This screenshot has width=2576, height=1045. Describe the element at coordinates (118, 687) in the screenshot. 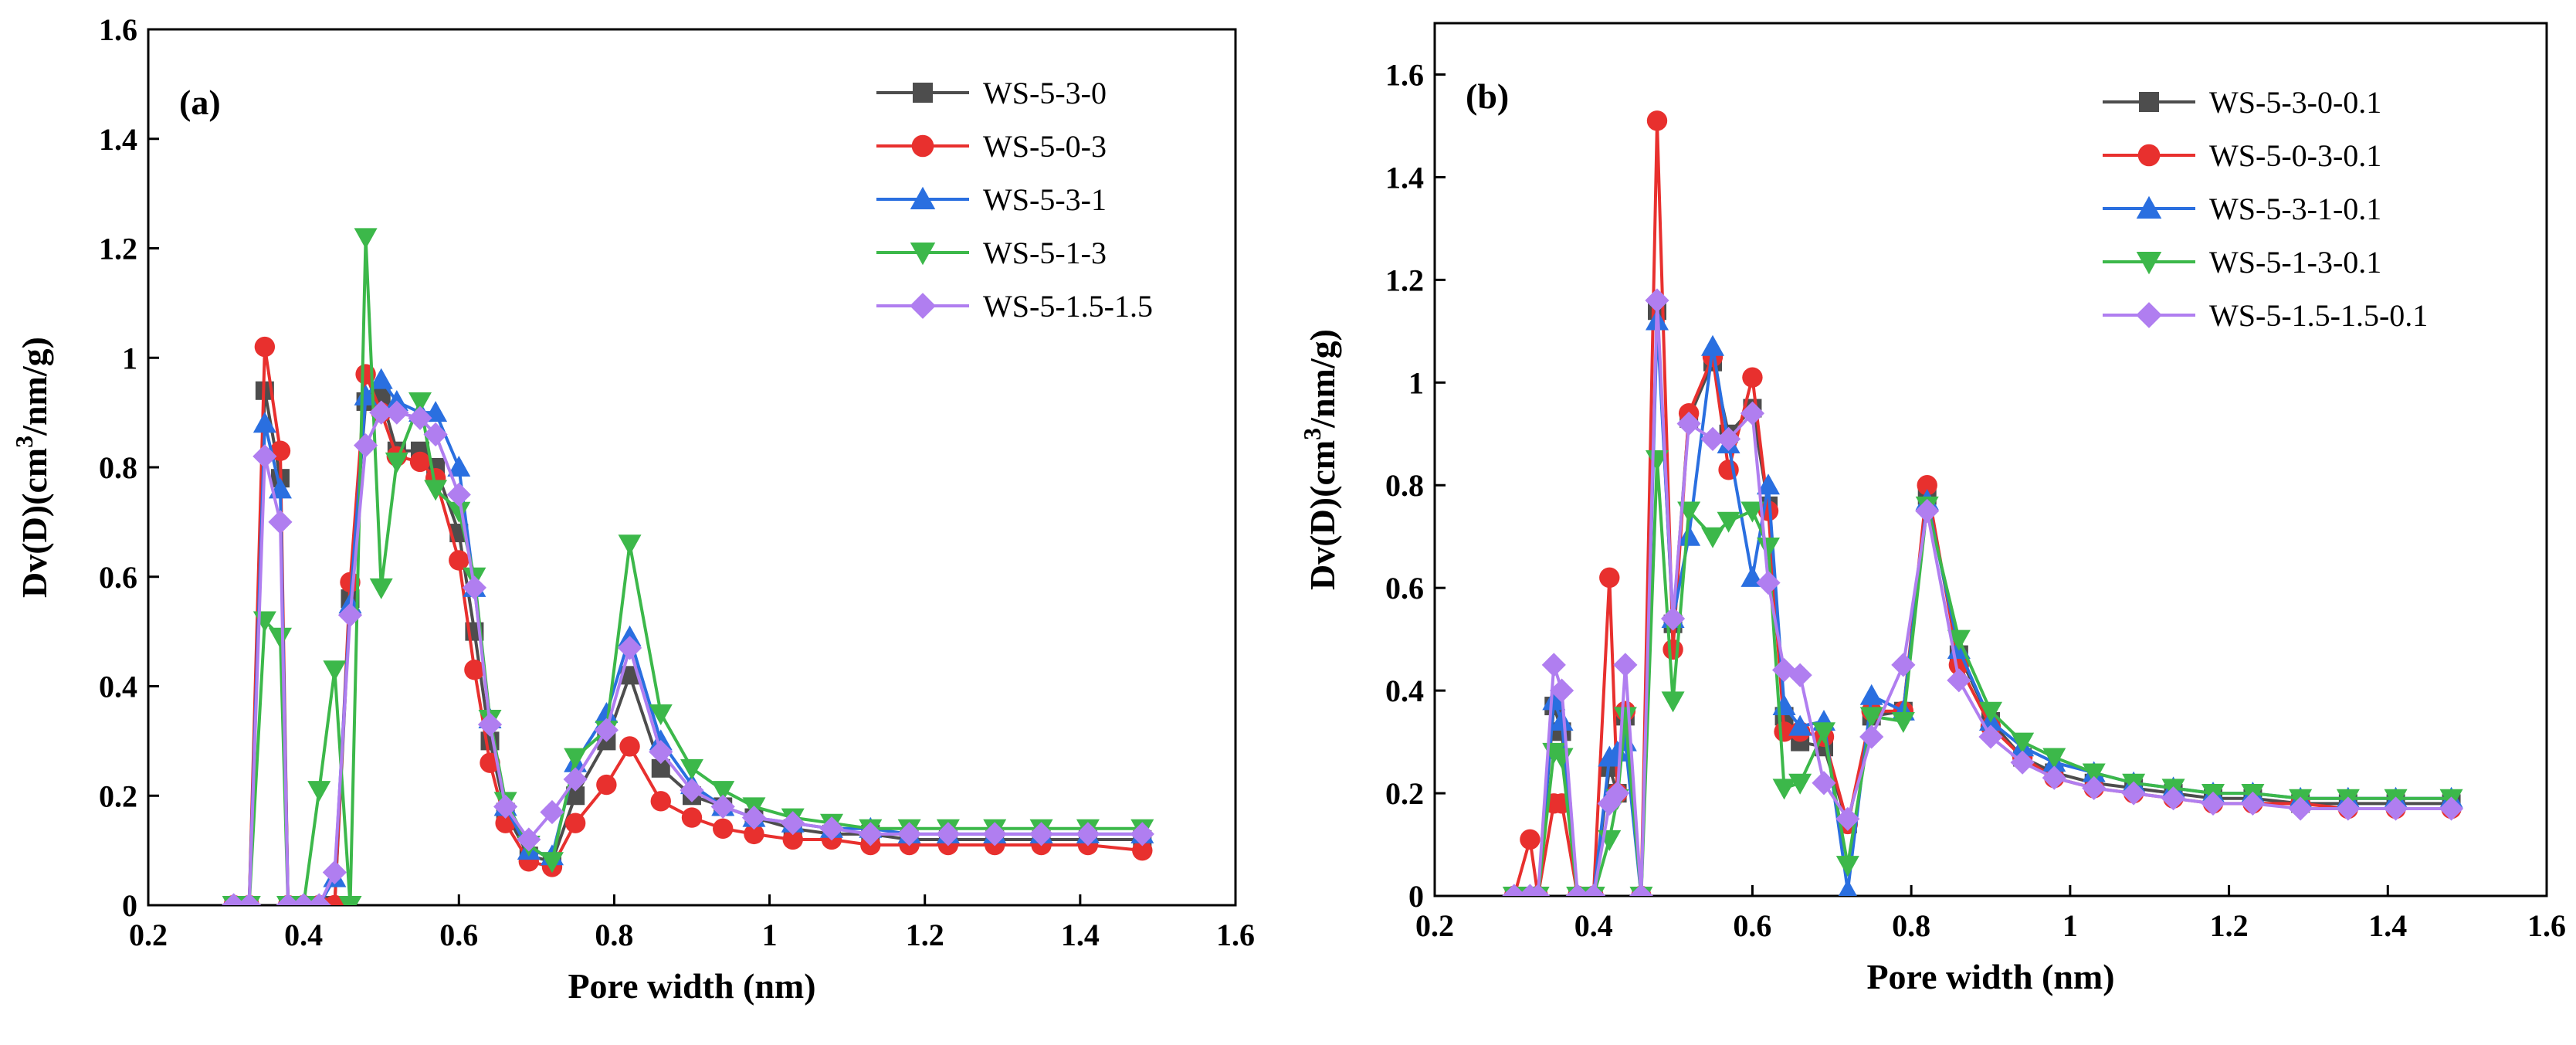

I see `y-tick-label: 0.4` at that location.